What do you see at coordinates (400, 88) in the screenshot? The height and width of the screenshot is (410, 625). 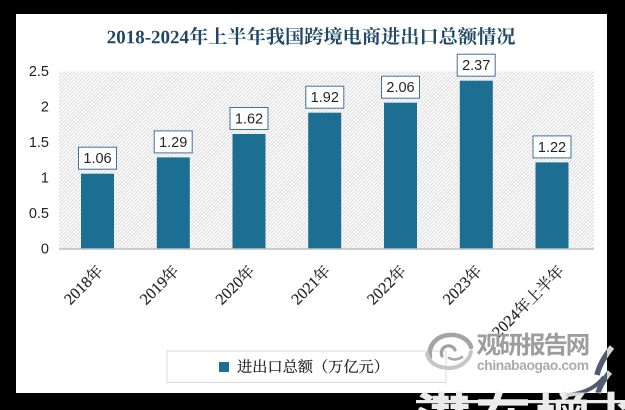 I see `svg-text: 2.06` at bounding box center [400, 88].